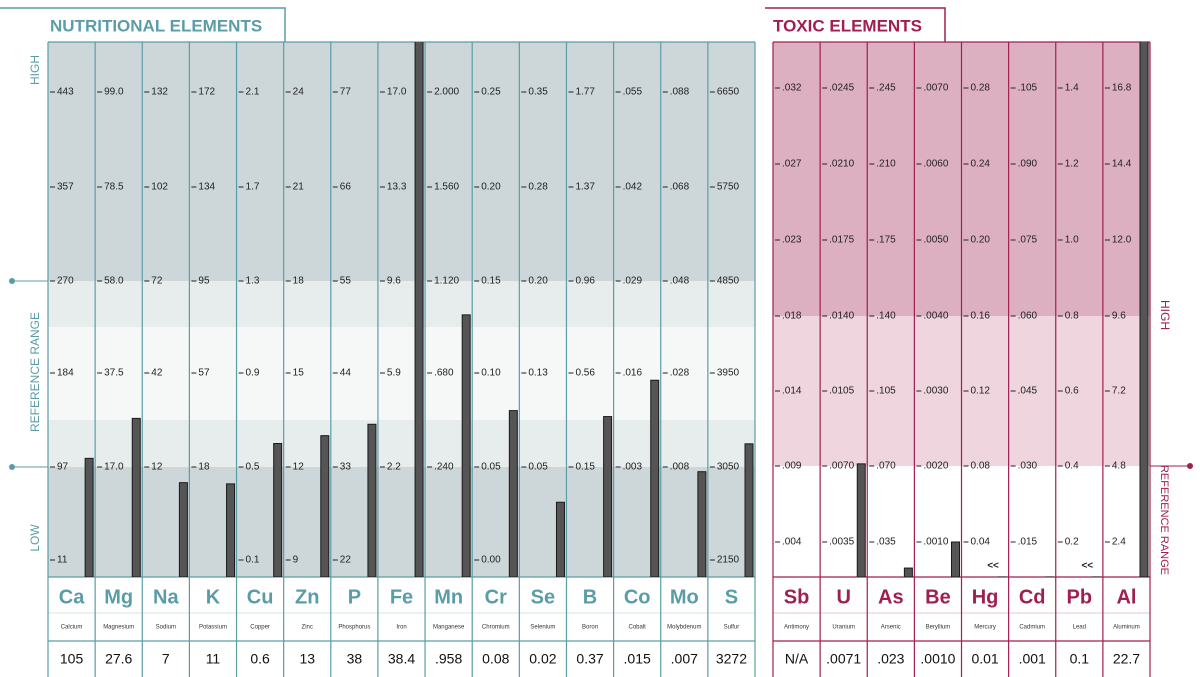 The width and height of the screenshot is (1200, 677). Describe the element at coordinates (938, 628) in the screenshot. I see `element-name: Beryllium` at that location.